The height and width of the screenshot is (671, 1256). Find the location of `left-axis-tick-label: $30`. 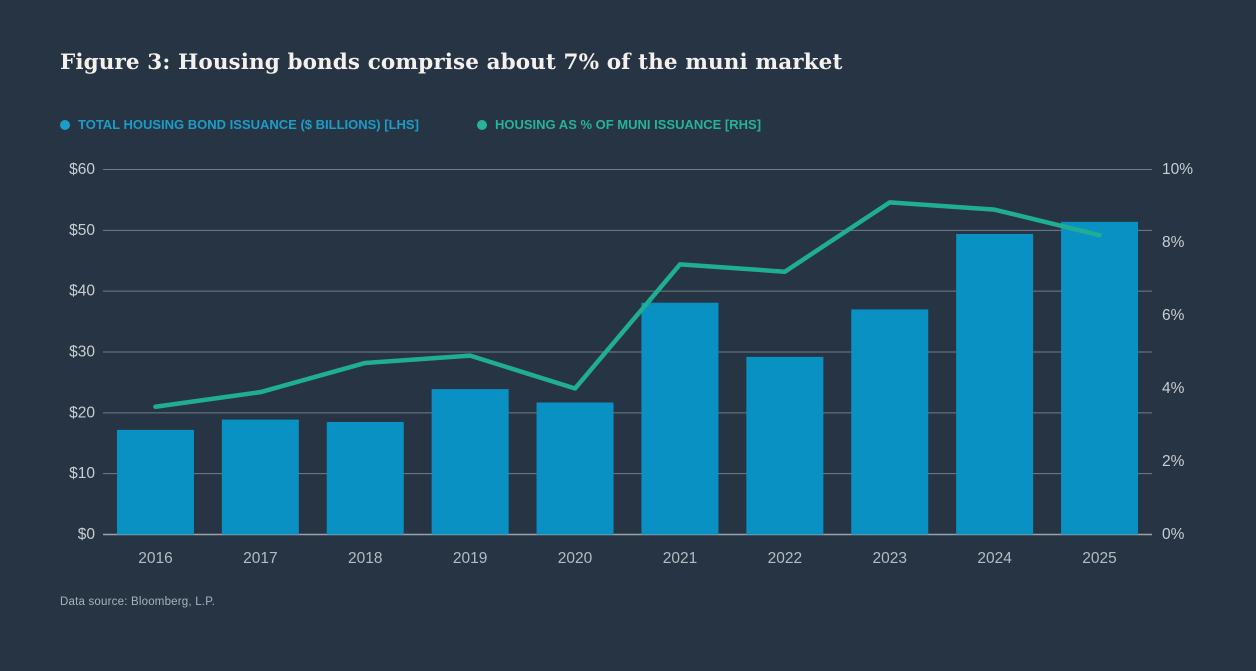

left-axis-tick-label: $30 is located at coordinates (82, 352).